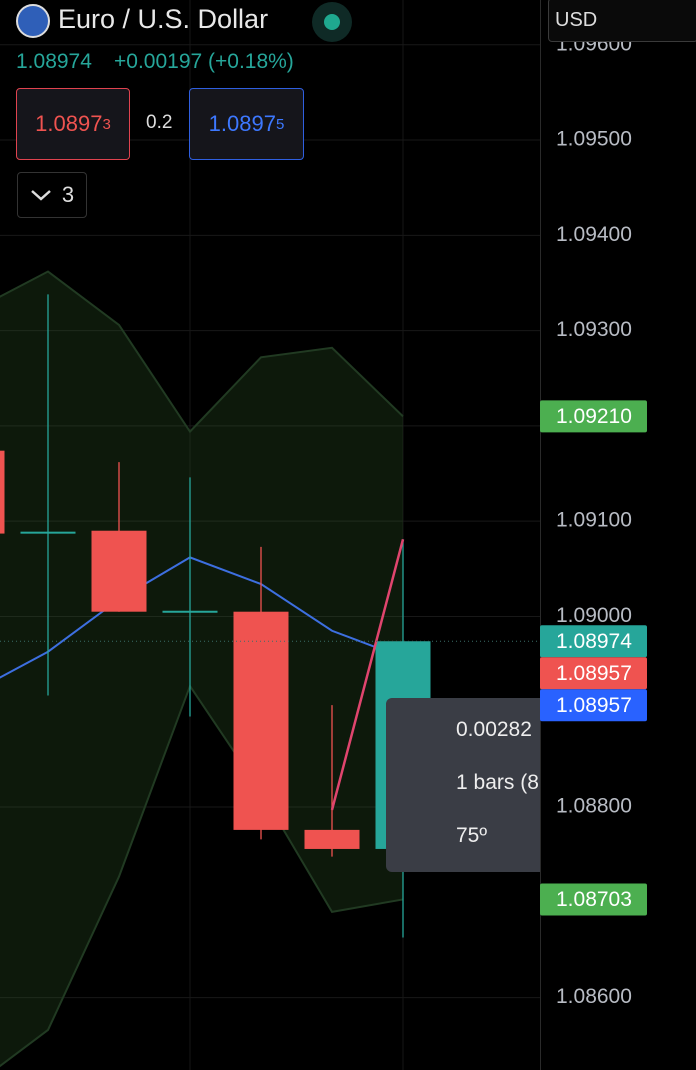 The image size is (696, 1070). I want to click on buy-pip: 5, so click(280, 124).